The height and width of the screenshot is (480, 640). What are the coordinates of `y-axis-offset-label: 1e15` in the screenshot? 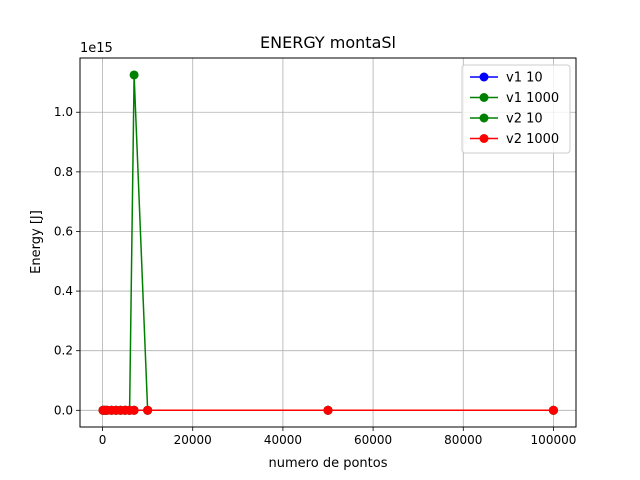 It's located at (96, 48).